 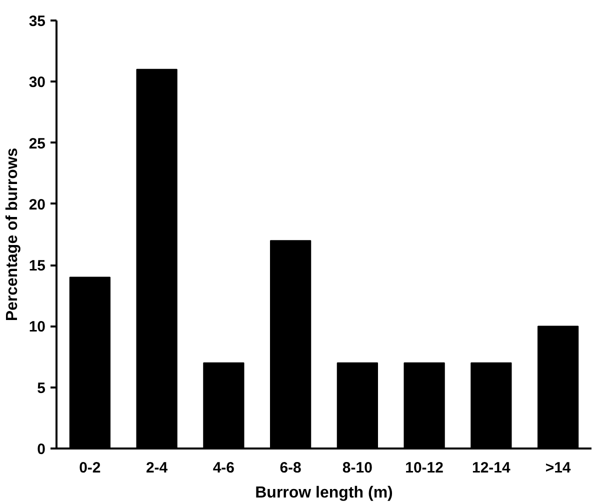 What do you see at coordinates (41, 449) in the screenshot?
I see `y-tick-label: 0` at bounding box center [41, 449].